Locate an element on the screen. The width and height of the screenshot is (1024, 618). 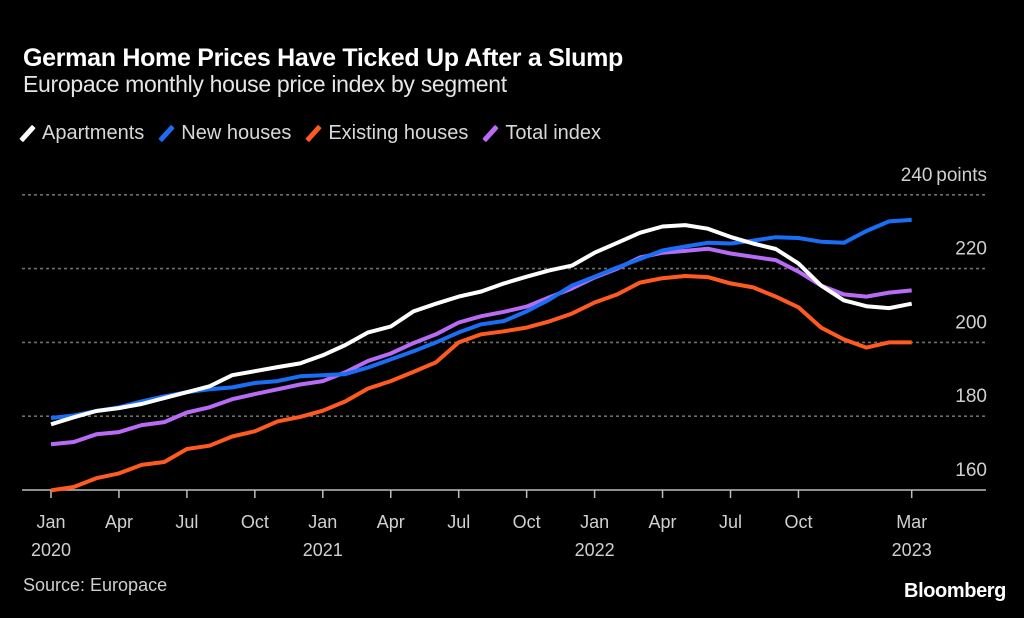
source-note: Source: Europace is located at coordinates (95, 585).